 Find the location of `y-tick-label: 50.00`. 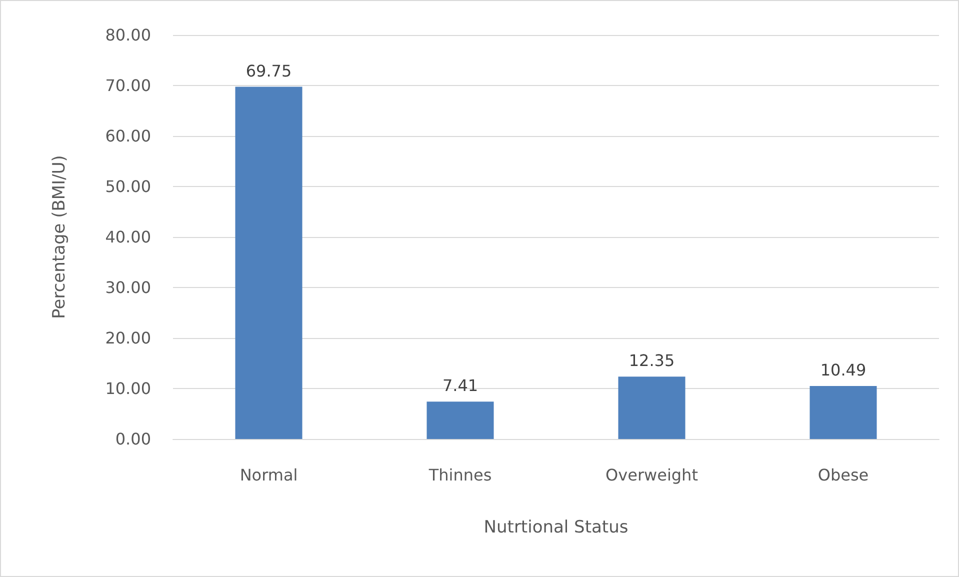

y-tick-label: 50.00 is located at coordinates (128, 186).